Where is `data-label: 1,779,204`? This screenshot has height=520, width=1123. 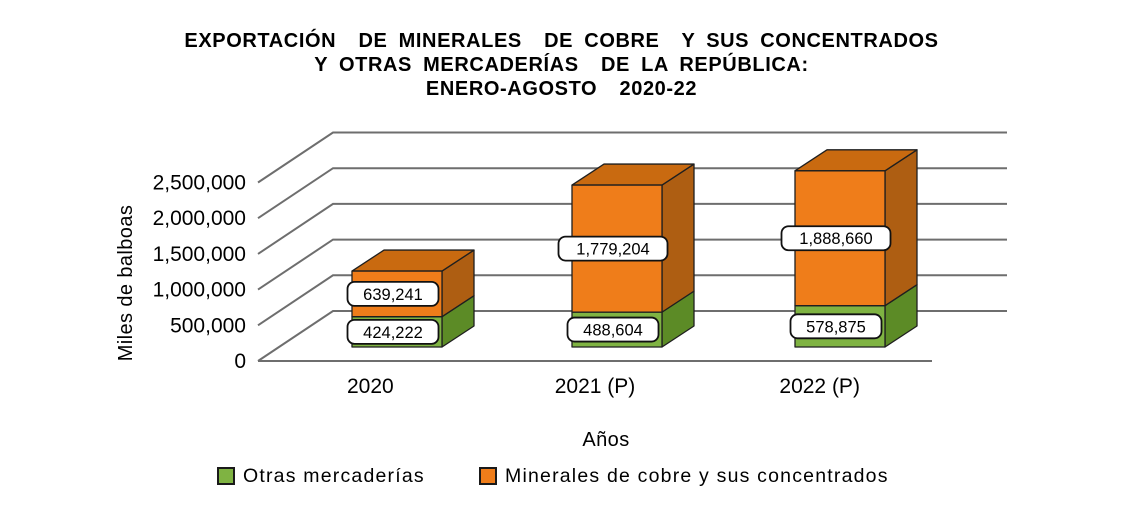 data-label: 1,779,204 is located at coordinates (613, 248).